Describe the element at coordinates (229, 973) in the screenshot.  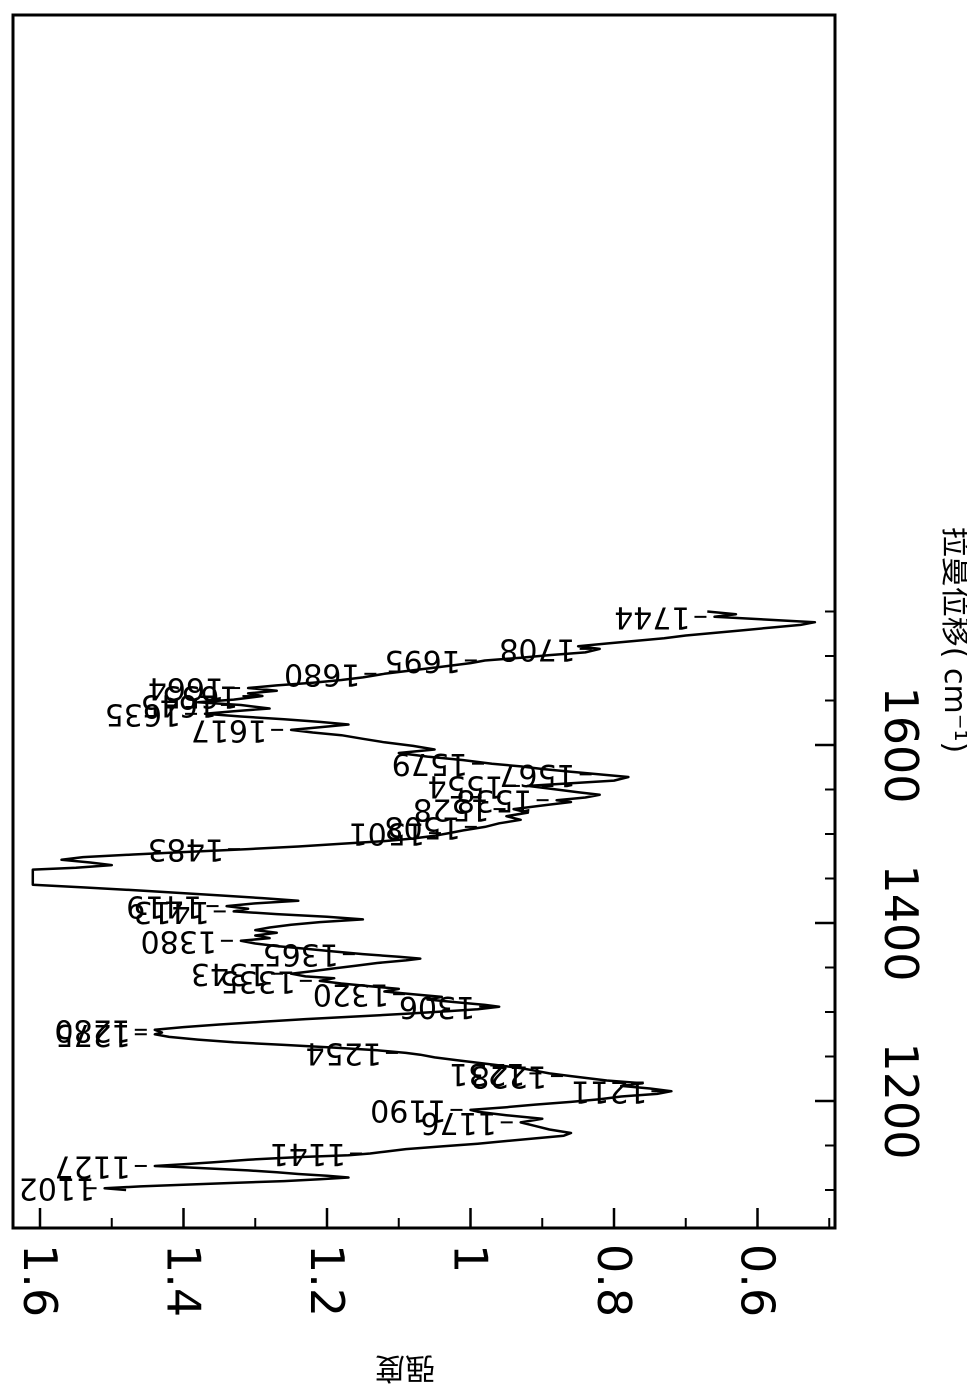
I see `svg-text: 1343` at that location.